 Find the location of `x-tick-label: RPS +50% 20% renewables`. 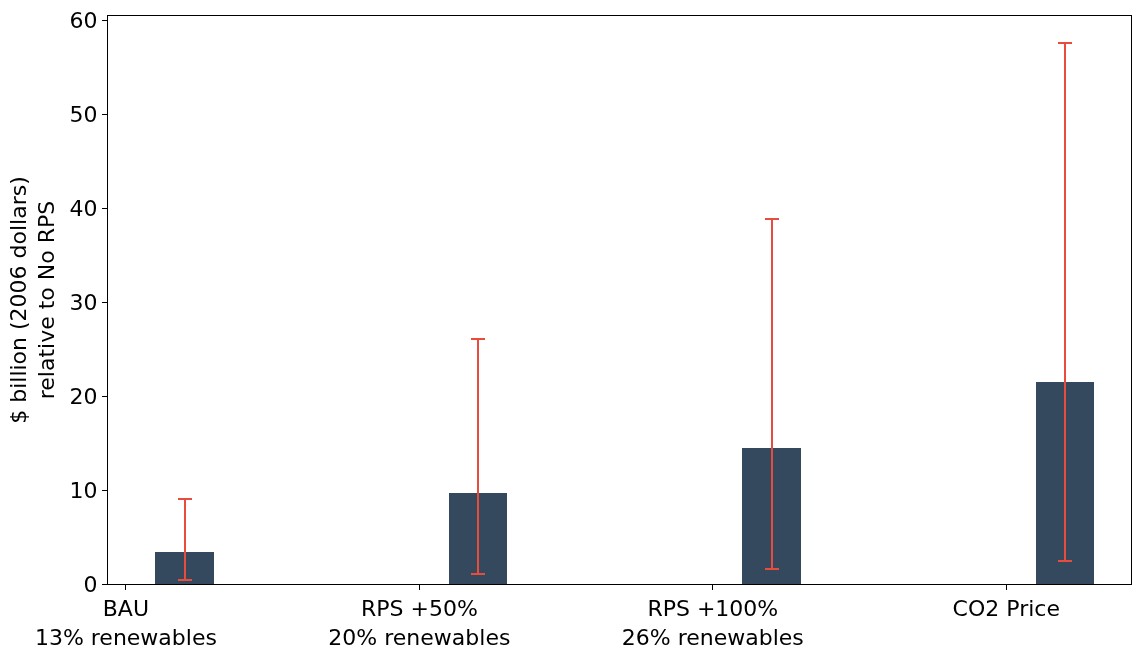

x-tick-label: RPS +50% 20% renewables is located at coordinates (419, 623).